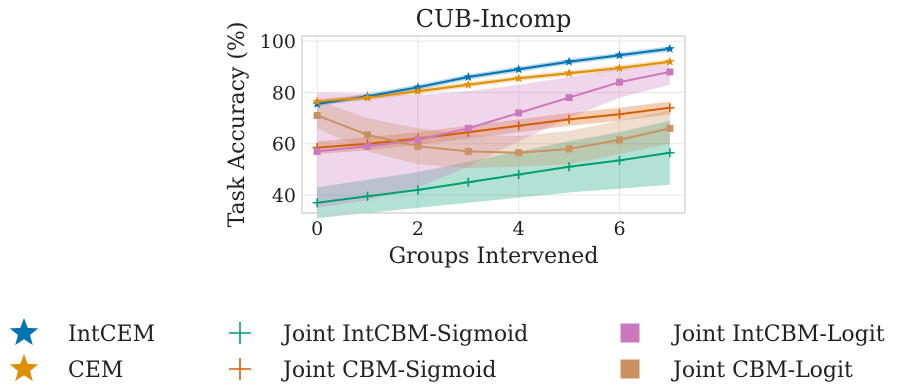  What do you see at coordinates (284, 145) in the screenshot?
I see `y-tick-label: 60` at bounding box center [284, 145].